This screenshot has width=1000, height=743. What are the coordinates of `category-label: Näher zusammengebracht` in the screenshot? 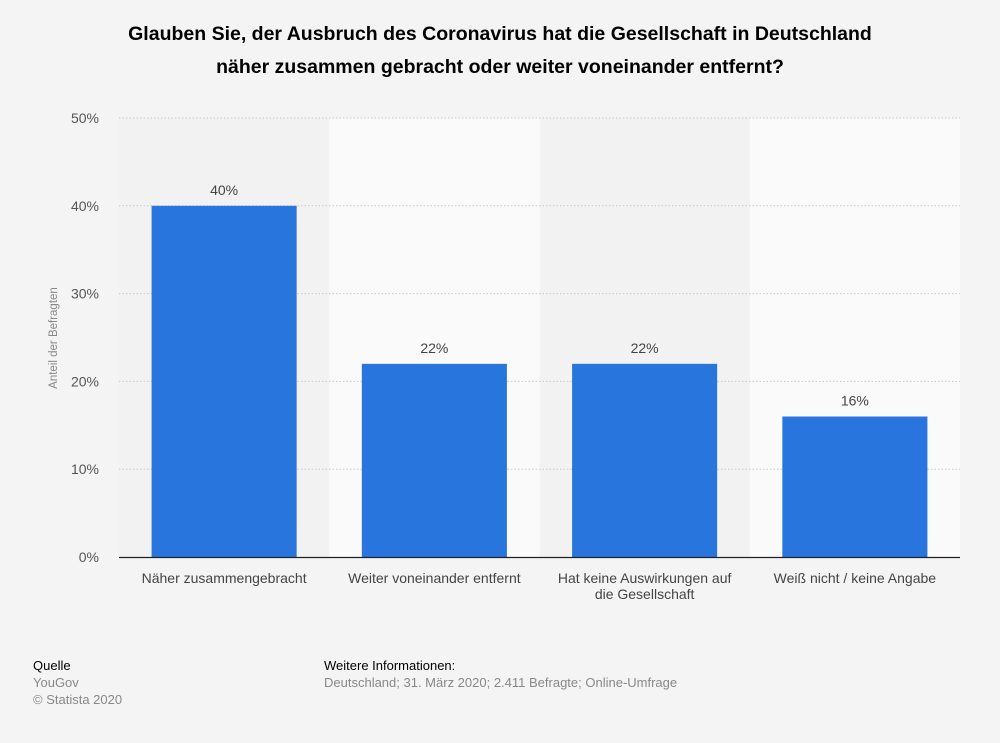 It's located at (224, 578).